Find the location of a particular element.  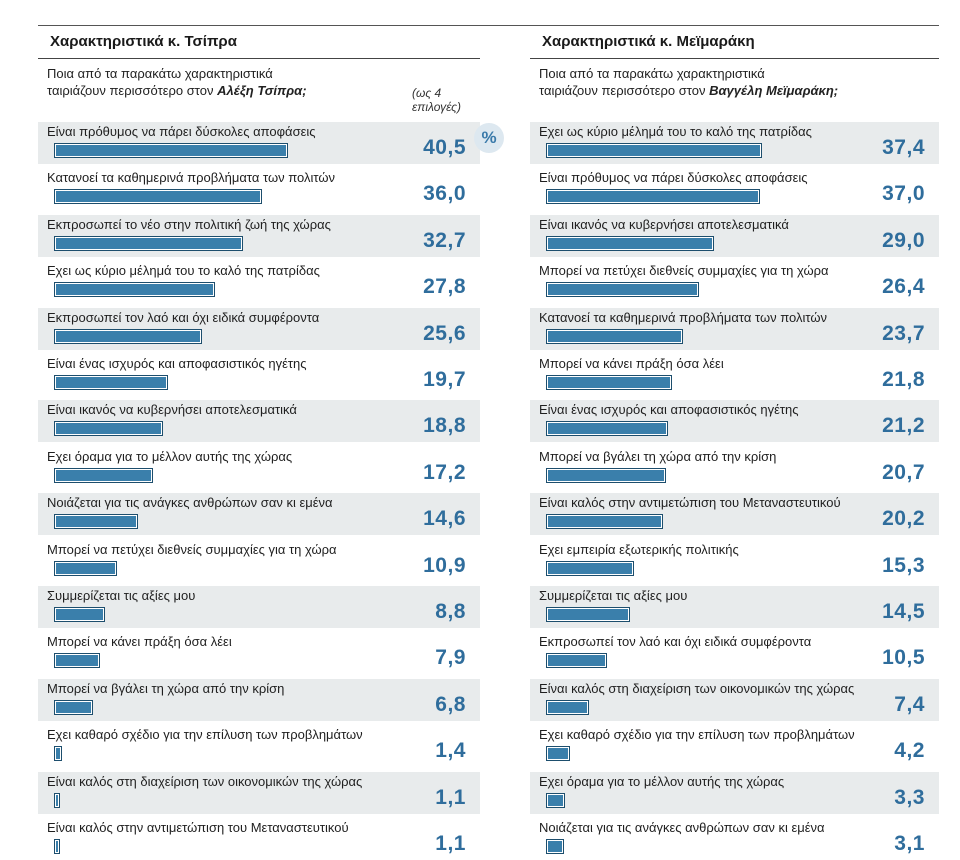

bar-value-label: 32,7 is located at coordinates (444, 240).